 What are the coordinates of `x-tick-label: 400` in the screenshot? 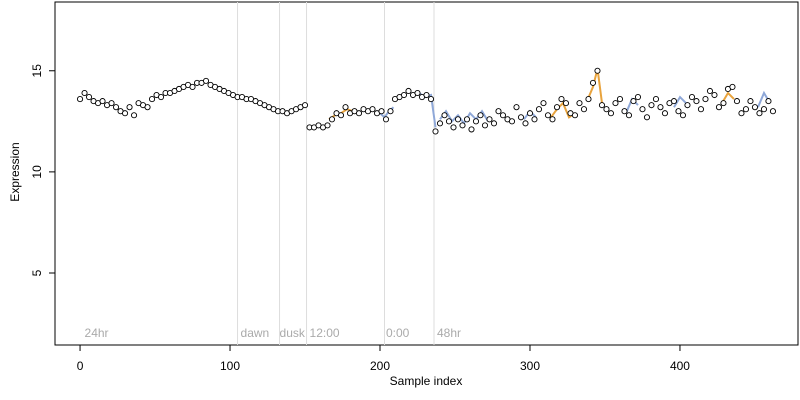 It's located at (680, 366).